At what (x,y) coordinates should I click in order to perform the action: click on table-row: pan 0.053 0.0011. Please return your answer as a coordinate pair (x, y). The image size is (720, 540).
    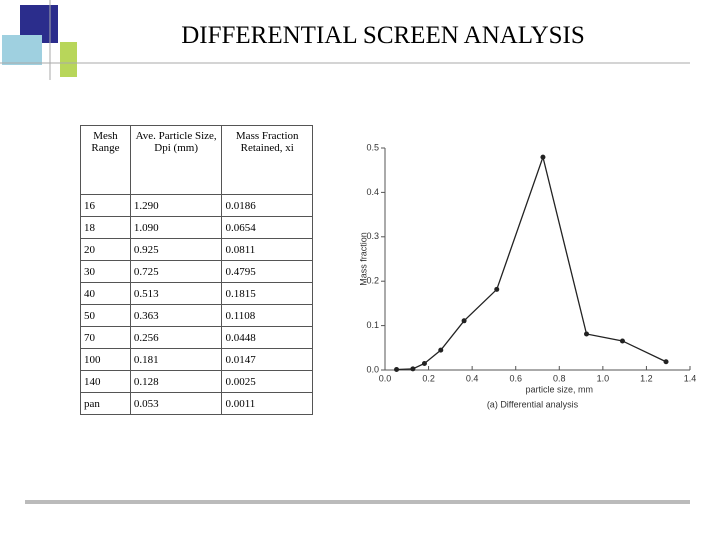
    Looking at the image, I should click on (196, 403).